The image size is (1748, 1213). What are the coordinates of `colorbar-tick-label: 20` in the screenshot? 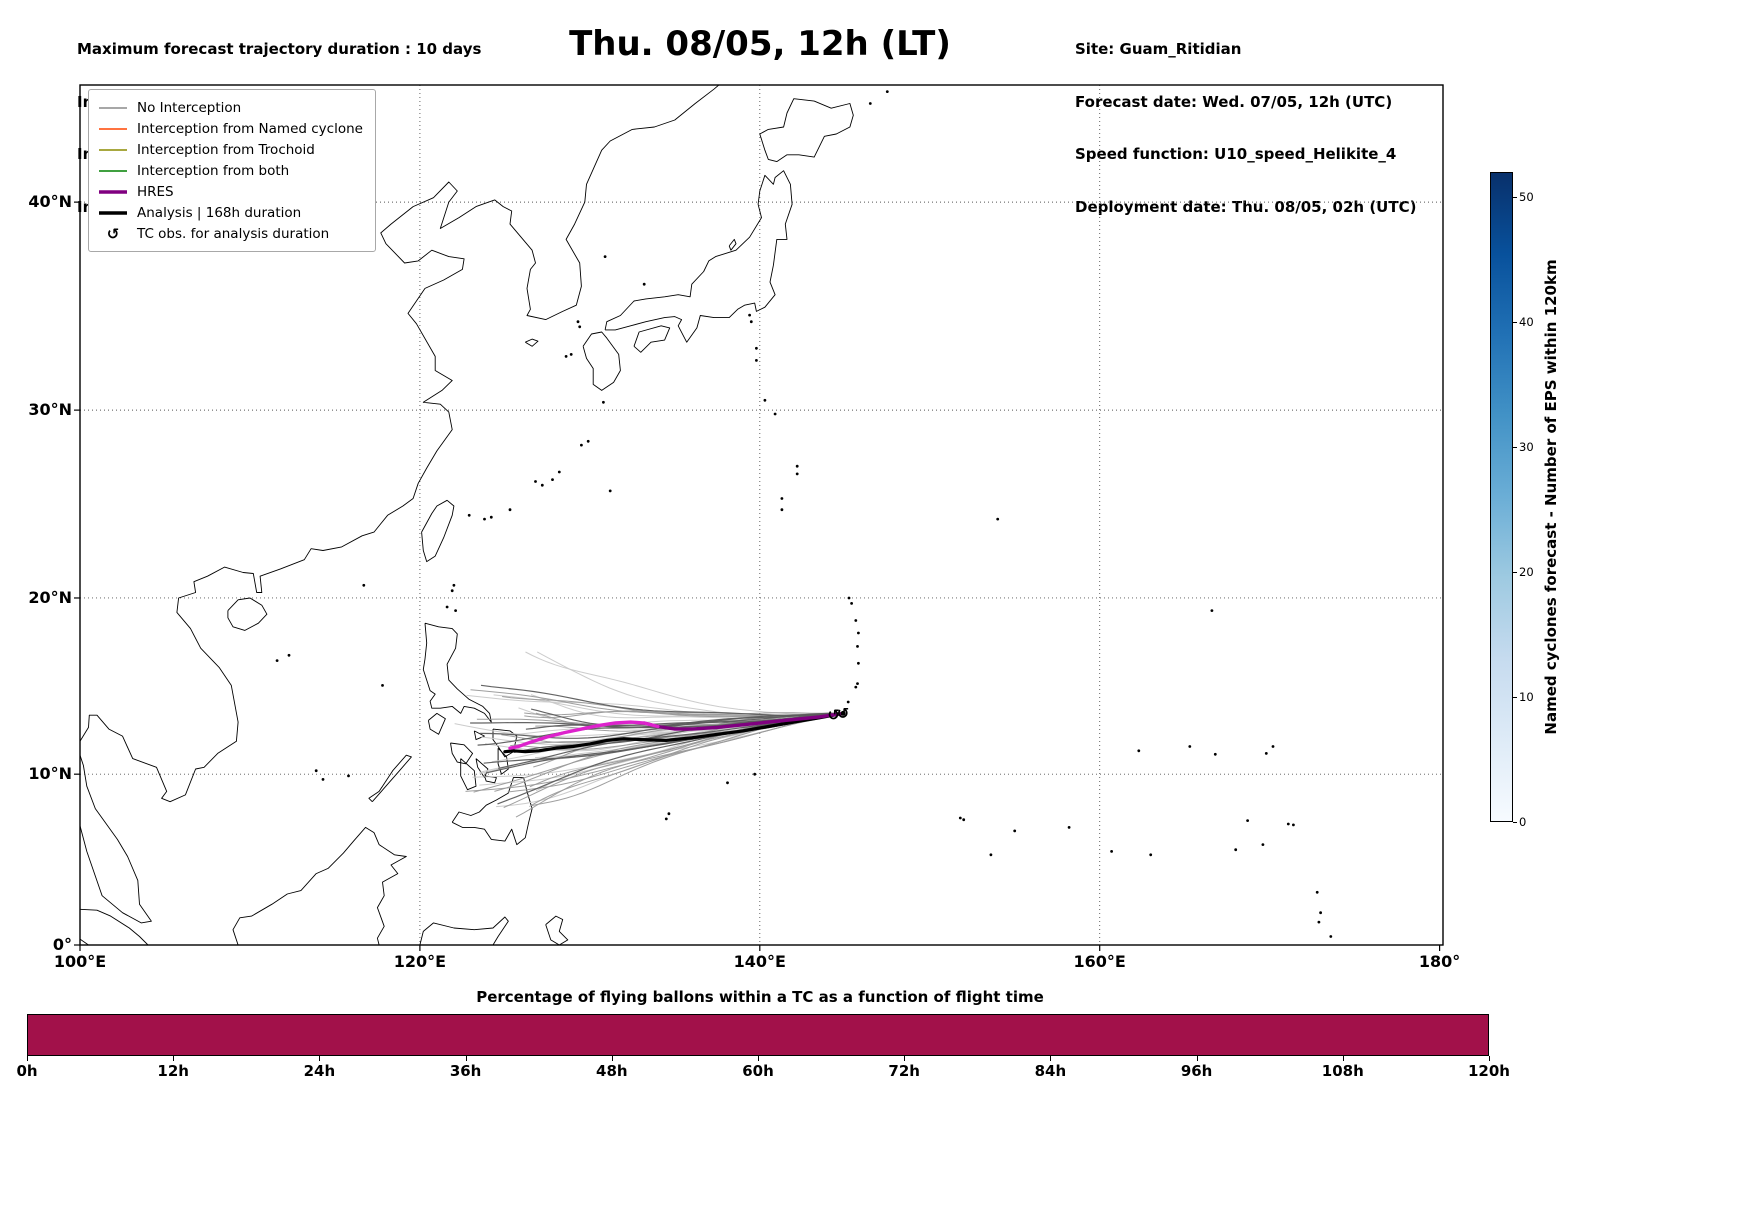 It's located at (1526, 572).